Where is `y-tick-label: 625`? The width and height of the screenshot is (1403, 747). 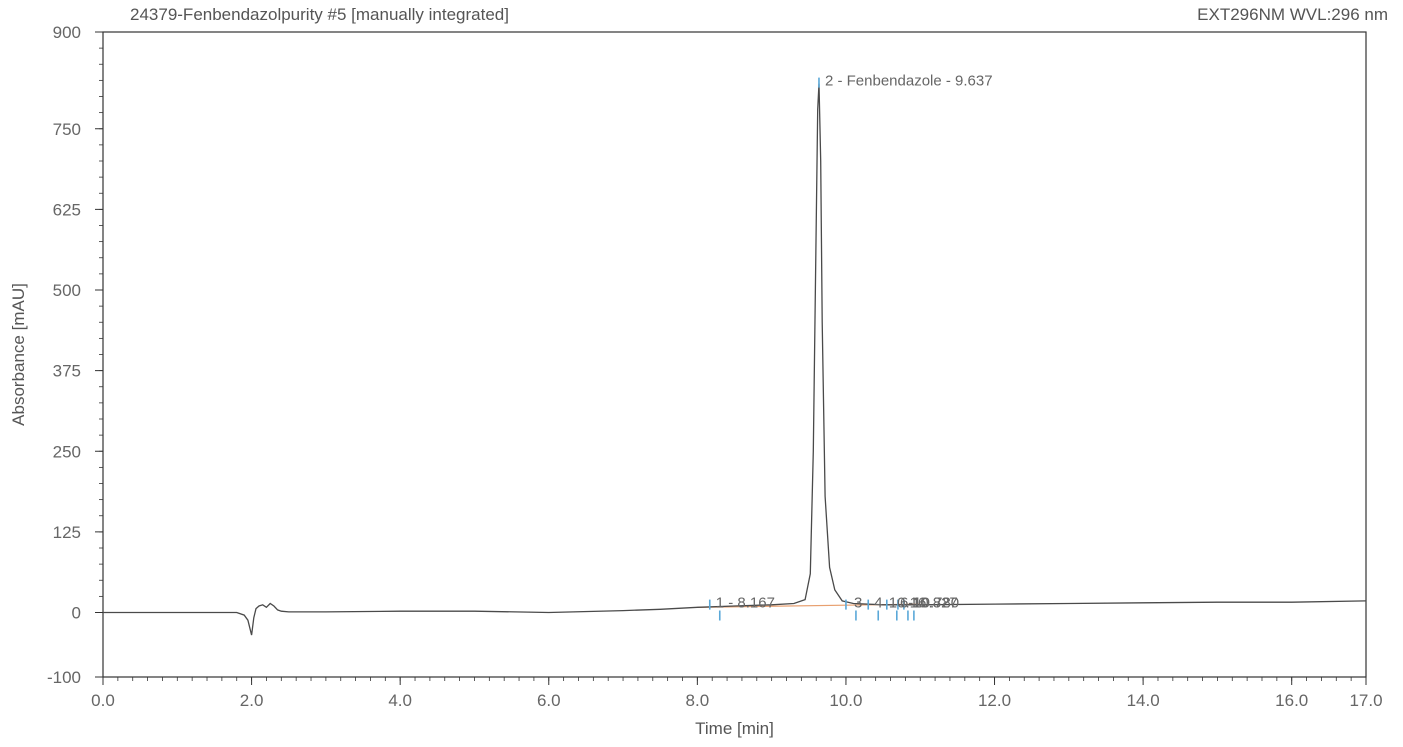
y-tick-label: 625 is located at coordinates (67, 209).